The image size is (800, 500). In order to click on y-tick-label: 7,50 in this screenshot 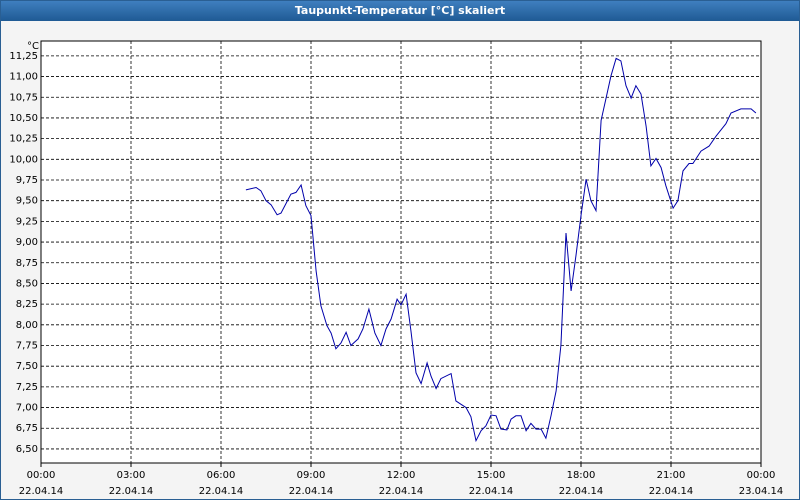, I will do `click(27, 366)`.